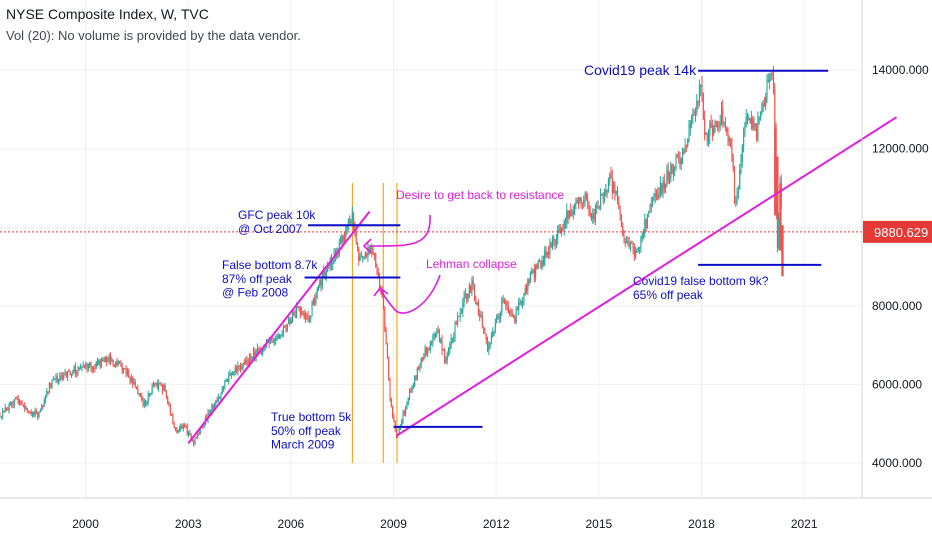 This screenshot has height=550, width=932. Describe the element at coordinates (400, 230) in the screenshot. I see `resistance-arrow` at that location.